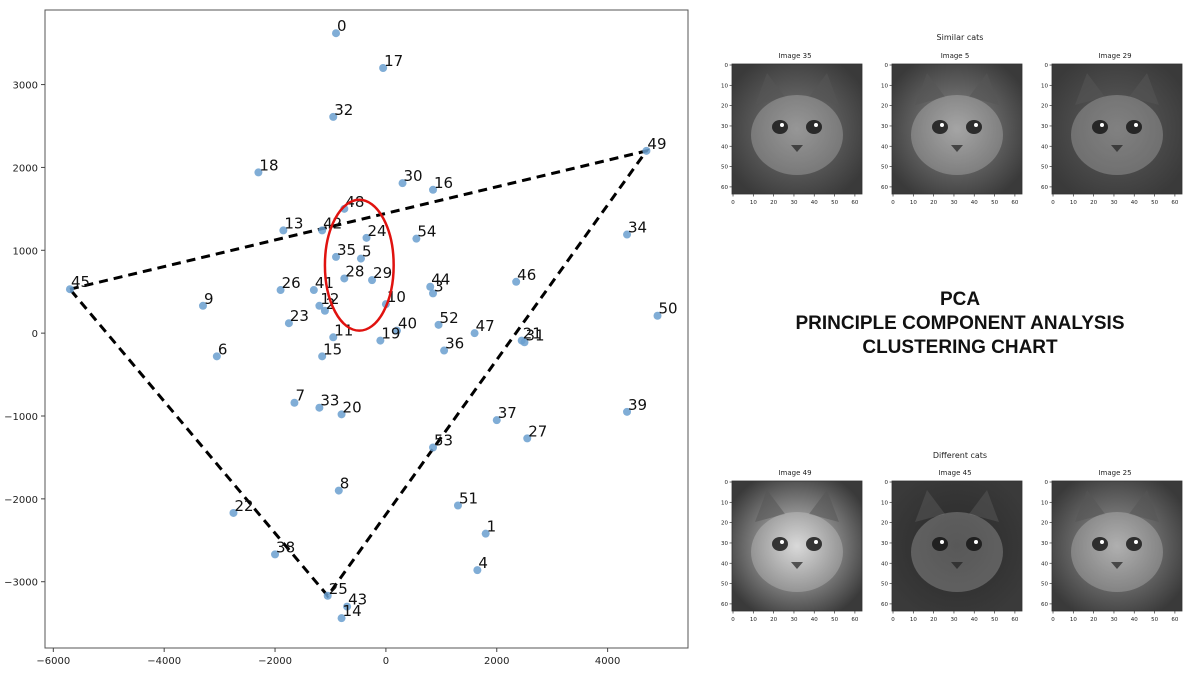 This screenshot has height=675, width=1200. I want to click on cat-image-figure: Image 5 0 10 20 30 40 50 60 0 10 20 30 40 50 60, so click(955, 132).